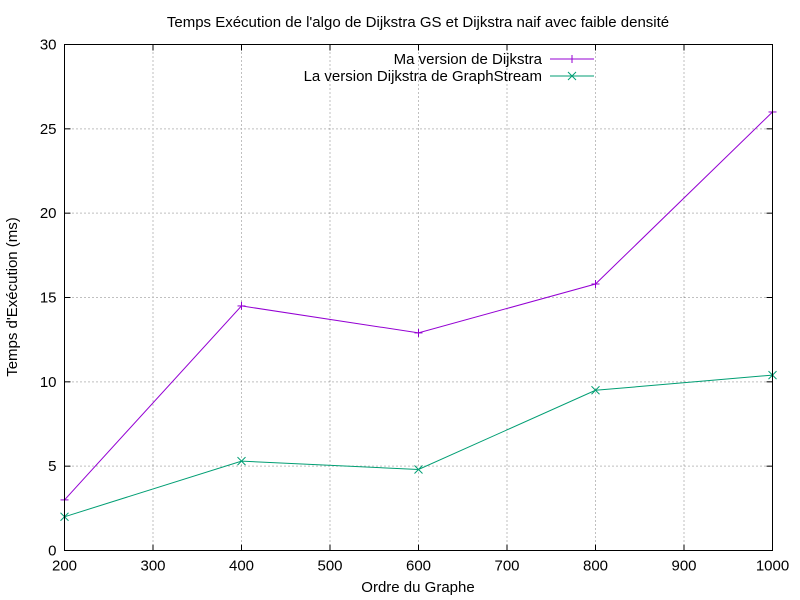 The width and height of the screenshot is (800, 600). I want to click on x-axis-label: Ordre du Graphe, so click(417, 587).